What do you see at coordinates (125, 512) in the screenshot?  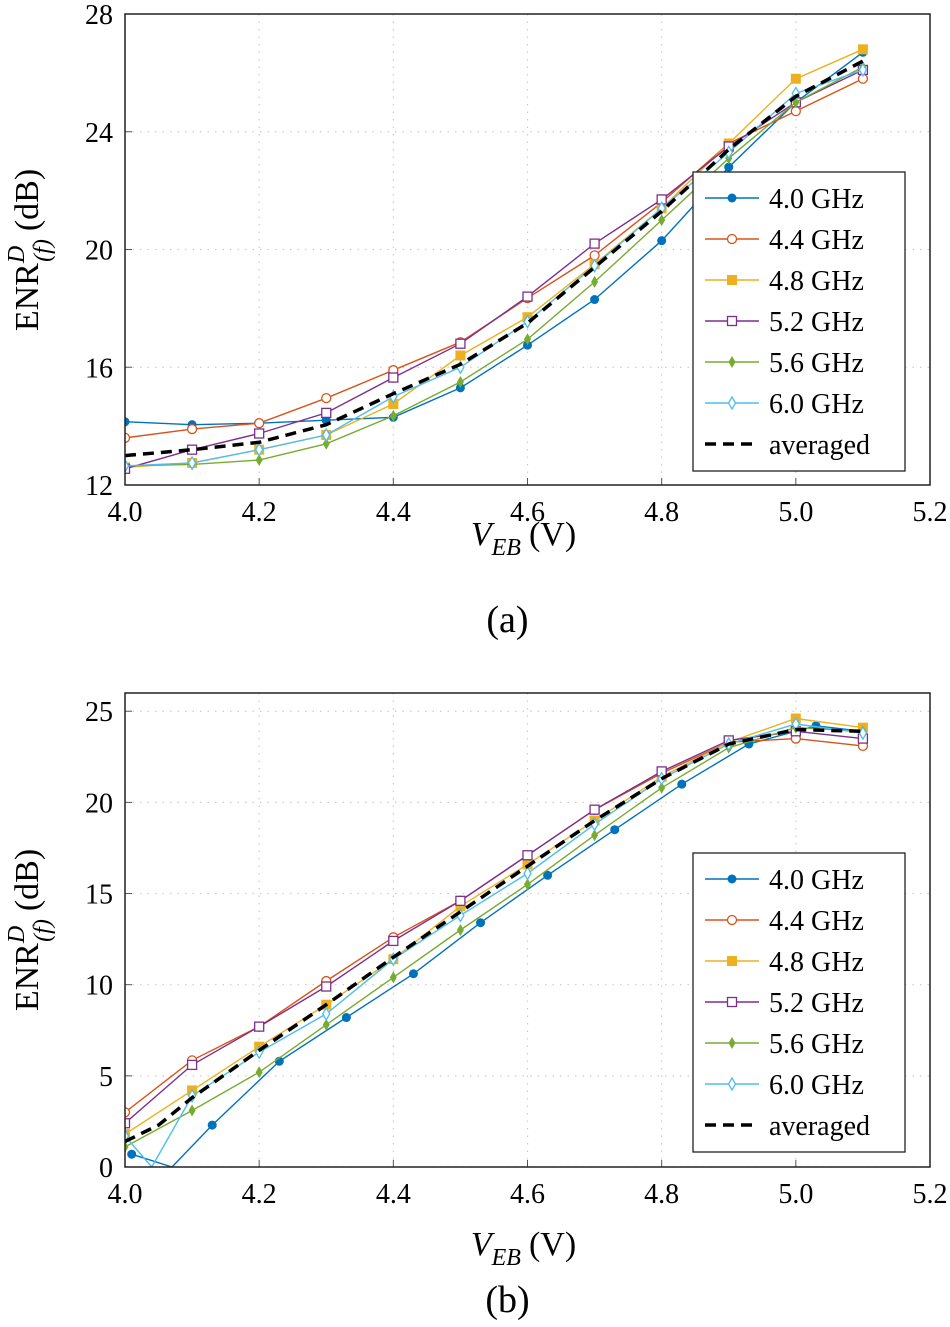 I see `x-tick-label: 4.0` at bounding box center [125, 512].